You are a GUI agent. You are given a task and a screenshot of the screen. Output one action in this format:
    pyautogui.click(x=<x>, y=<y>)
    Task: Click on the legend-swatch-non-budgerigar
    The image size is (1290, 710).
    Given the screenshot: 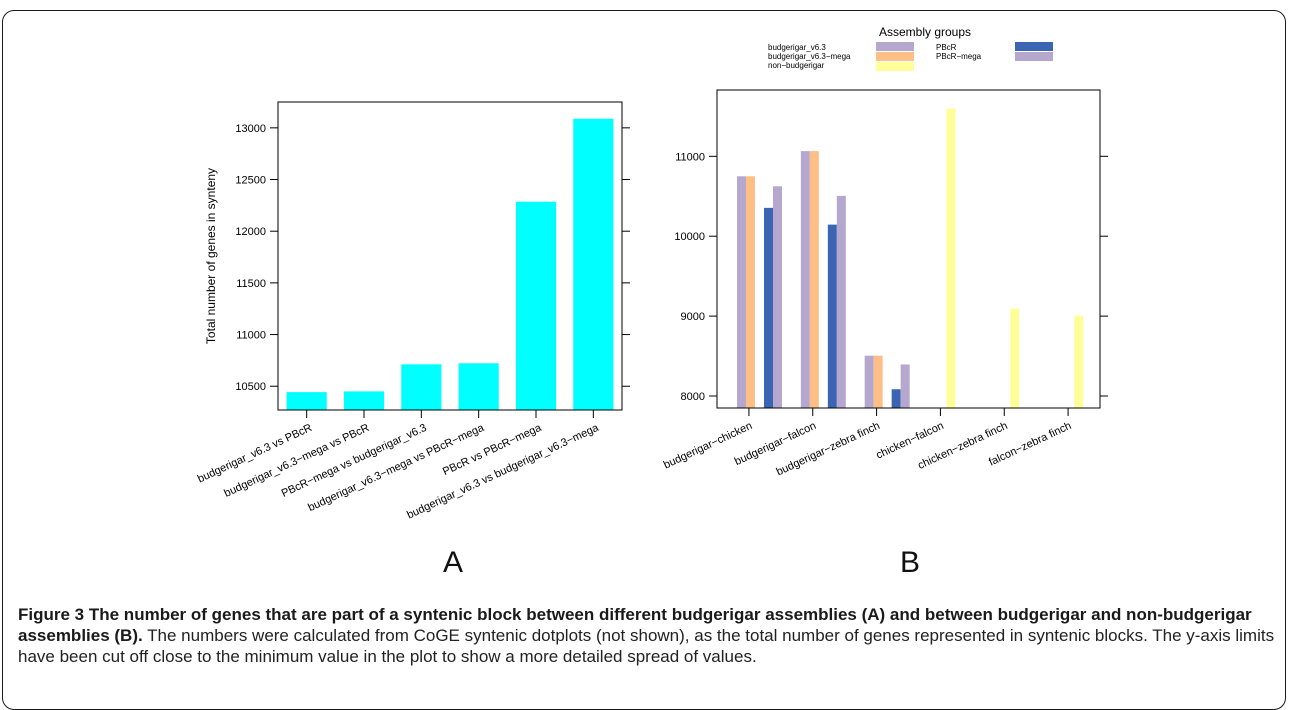 What is the action you would take?
    pyautogui.click(x=895, y=66)
    